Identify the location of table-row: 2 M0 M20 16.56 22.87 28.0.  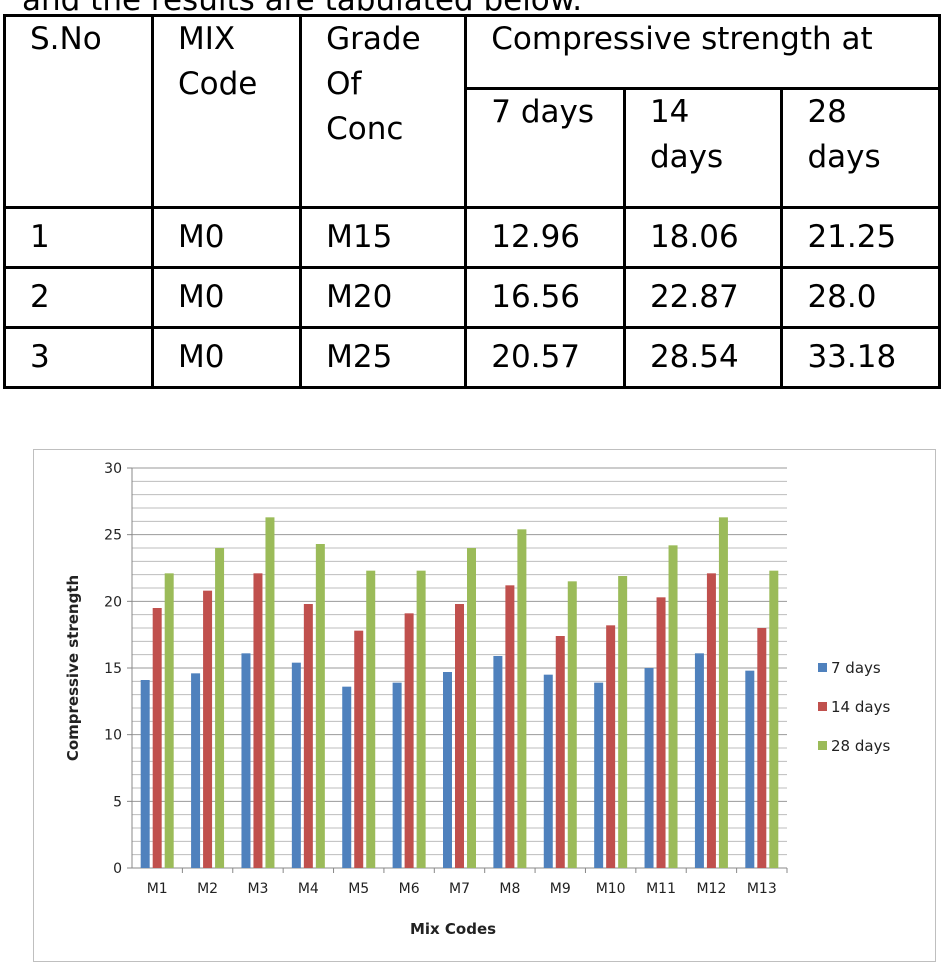
(472, 297).